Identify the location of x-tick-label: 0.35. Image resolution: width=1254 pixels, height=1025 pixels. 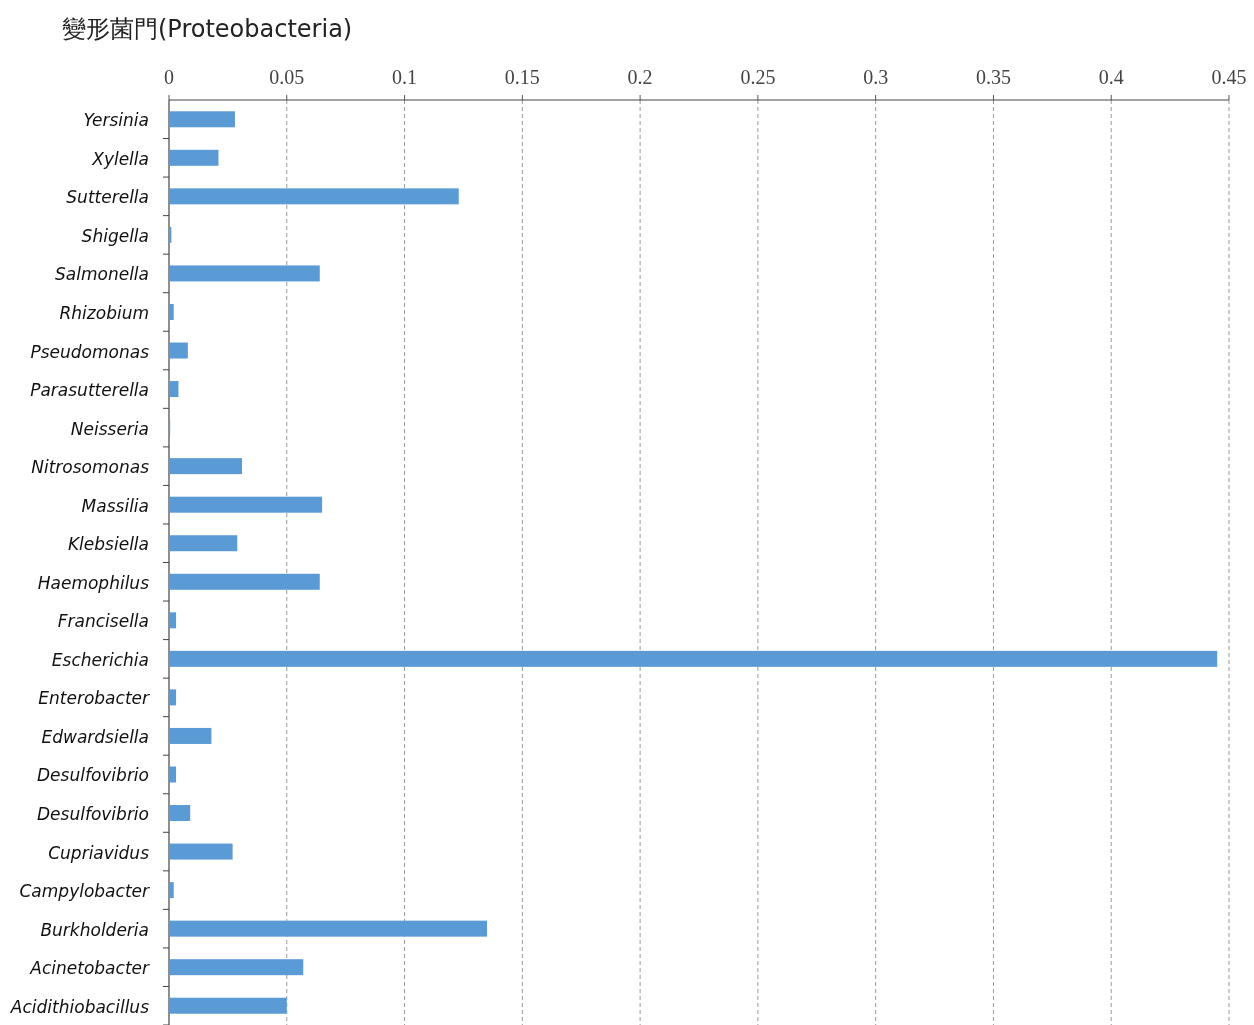
(993, 77).